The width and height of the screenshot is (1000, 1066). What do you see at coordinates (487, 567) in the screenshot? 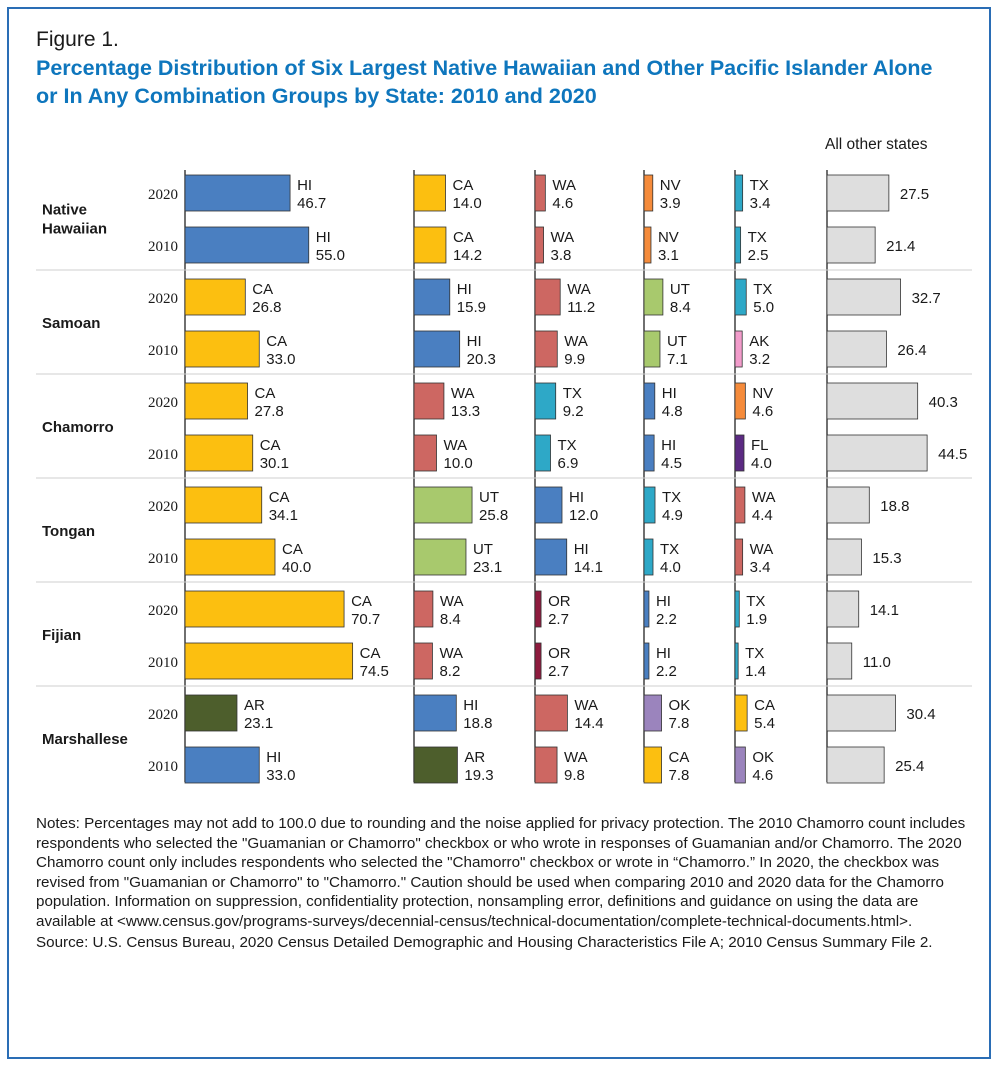
I see `bar-value-label: 23.1` at bounding box center [487, 567].